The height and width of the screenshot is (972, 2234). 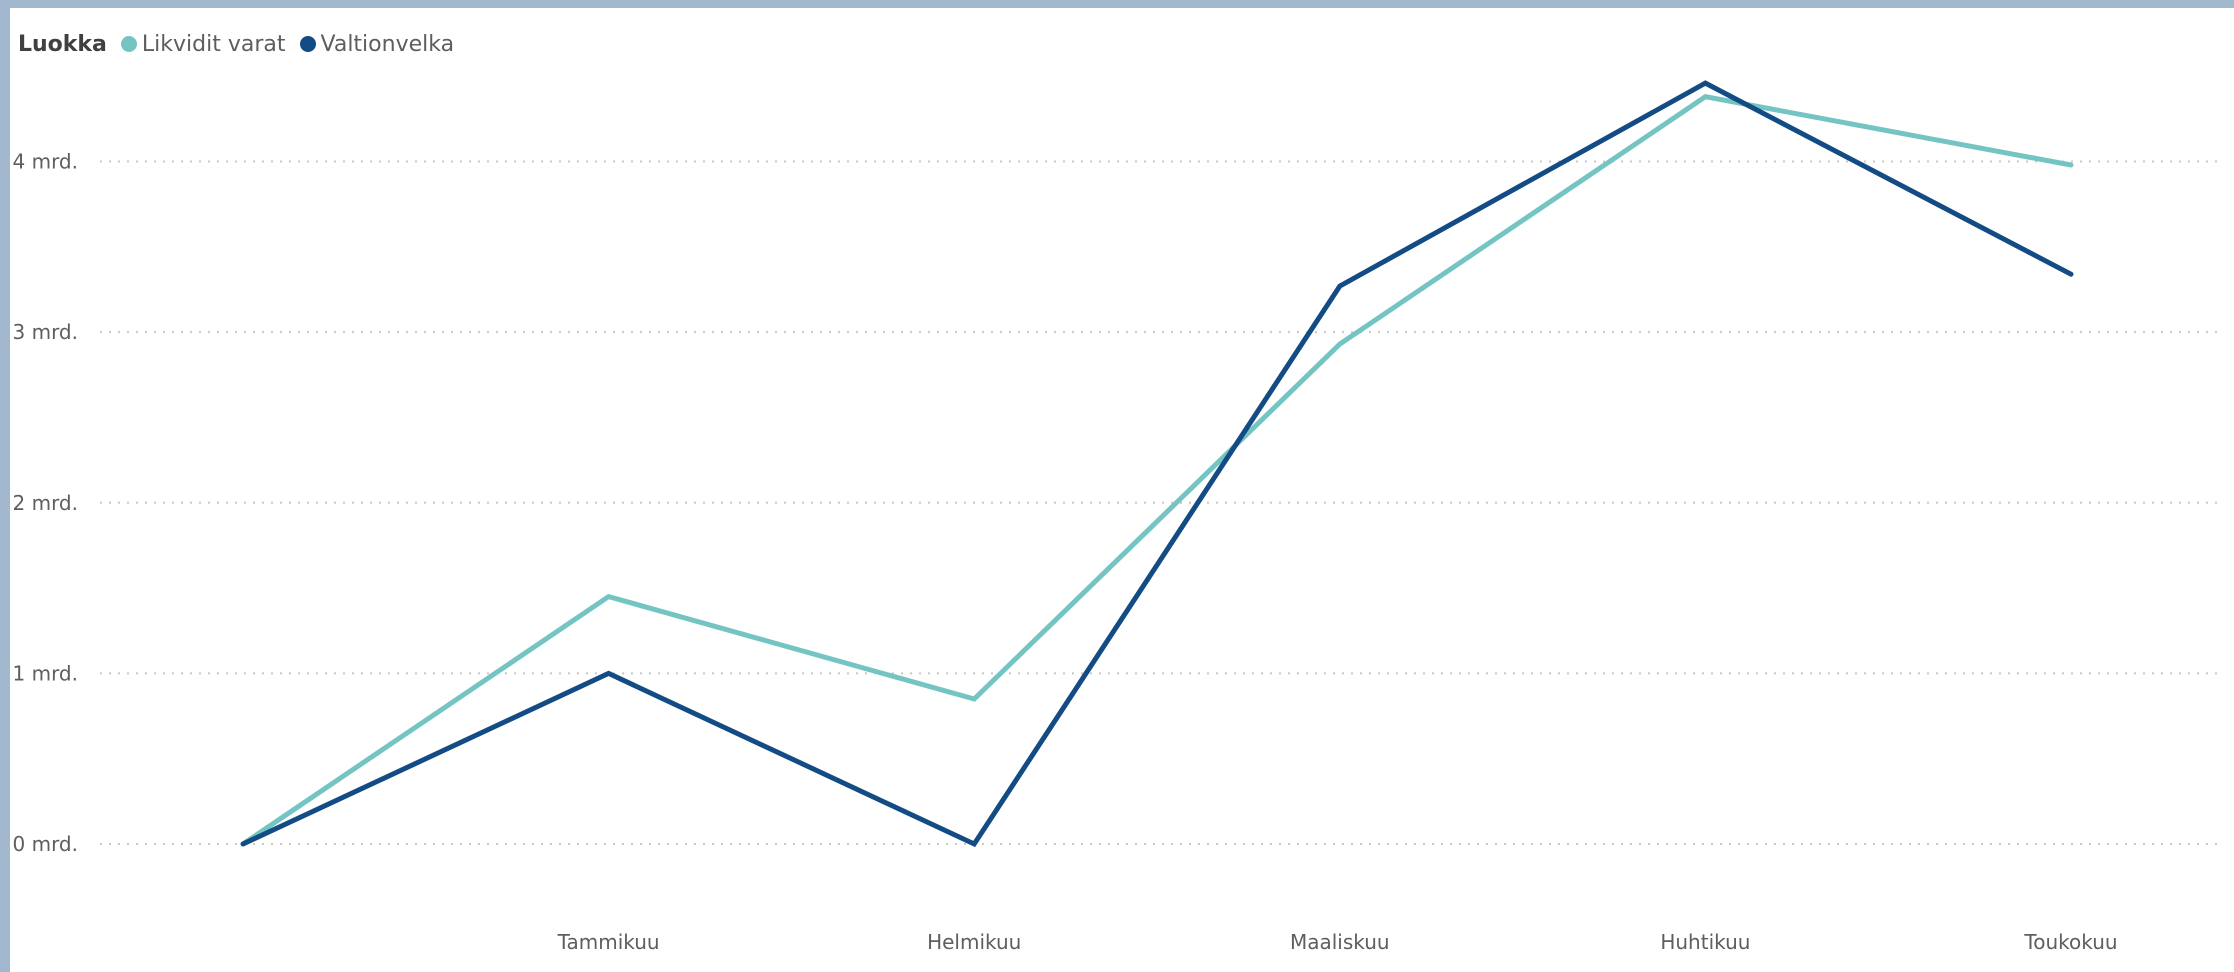 What do you see at coordinates (307, 44) in the screenshot?
I see `legend-marker-valtionvelka` at bounding box center [307, 44].